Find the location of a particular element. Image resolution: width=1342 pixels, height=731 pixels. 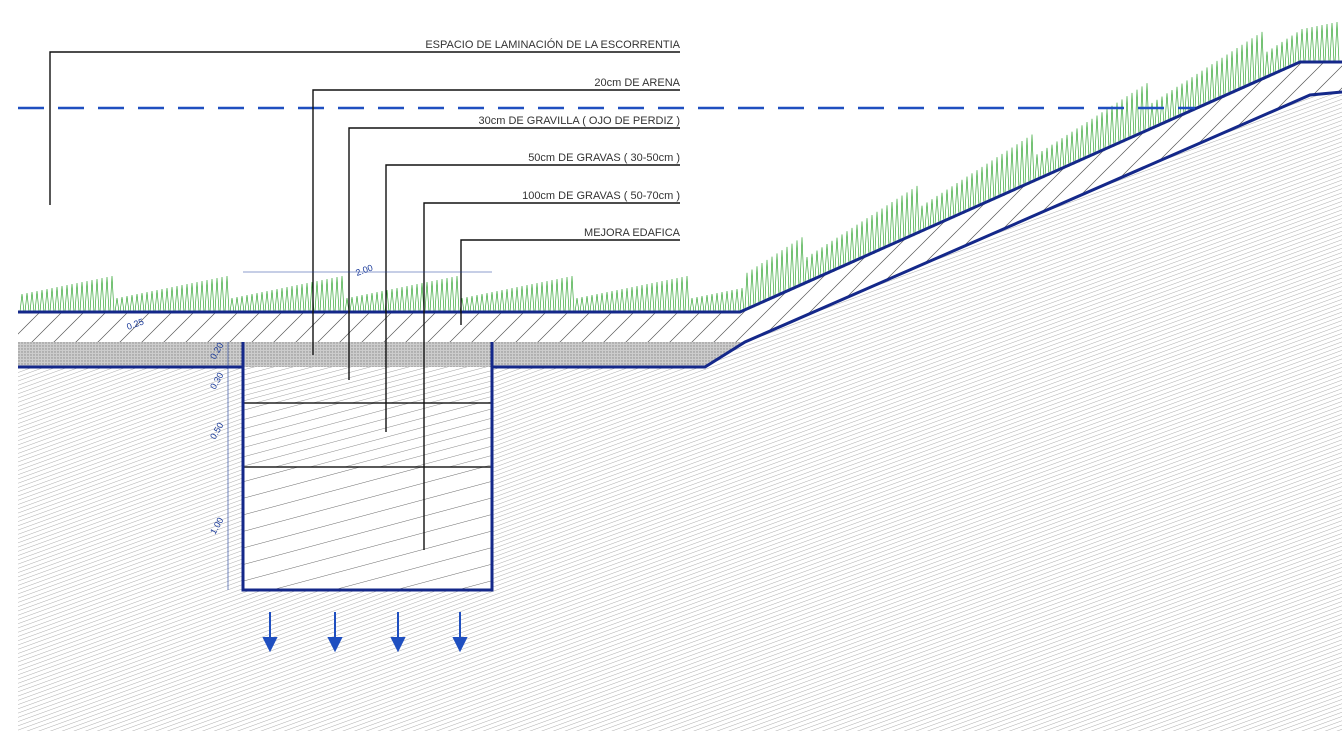

label: 30cm DE GRAVILLA ( OJO DE PERDIZ ) is located at coordinates (579, 121).